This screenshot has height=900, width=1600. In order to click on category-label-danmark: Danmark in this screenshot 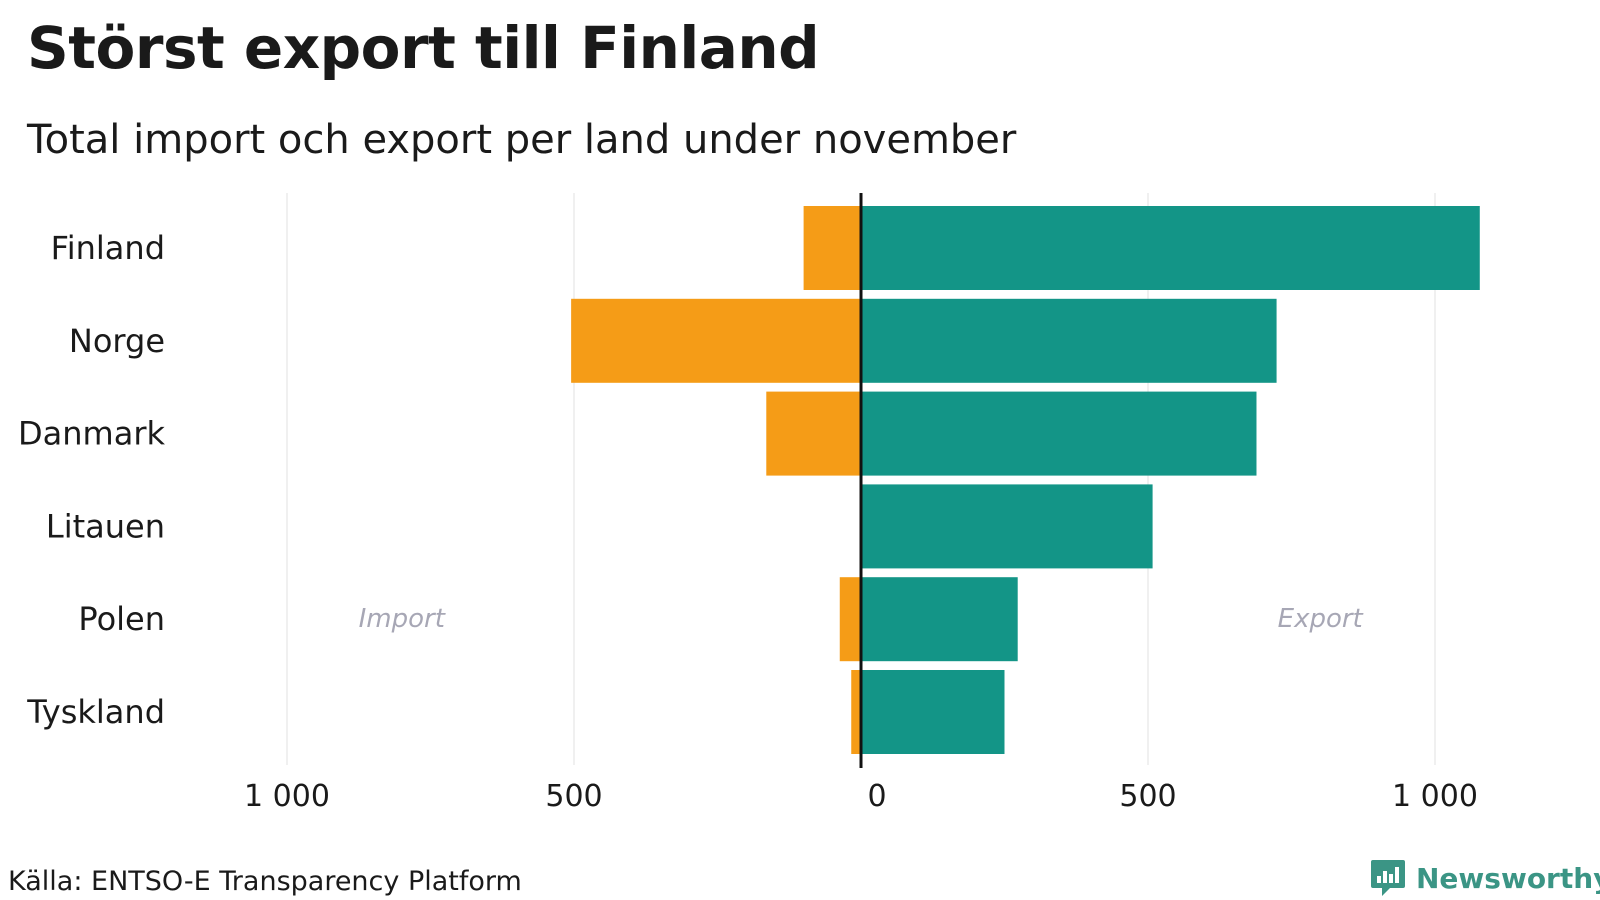, I will do `click(91, 434)`.